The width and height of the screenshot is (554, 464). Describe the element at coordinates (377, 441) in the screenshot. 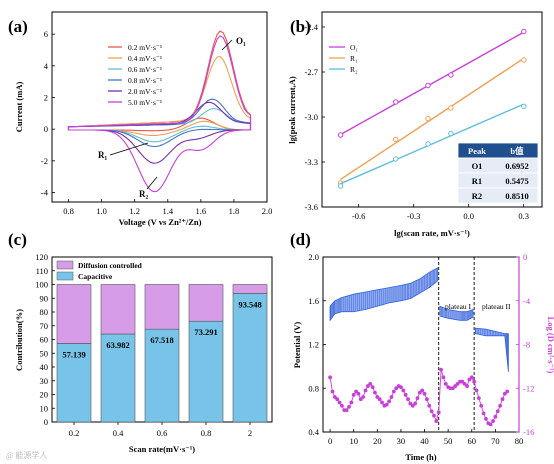

I see `panel-d-x-tick-label: 20` at that location.